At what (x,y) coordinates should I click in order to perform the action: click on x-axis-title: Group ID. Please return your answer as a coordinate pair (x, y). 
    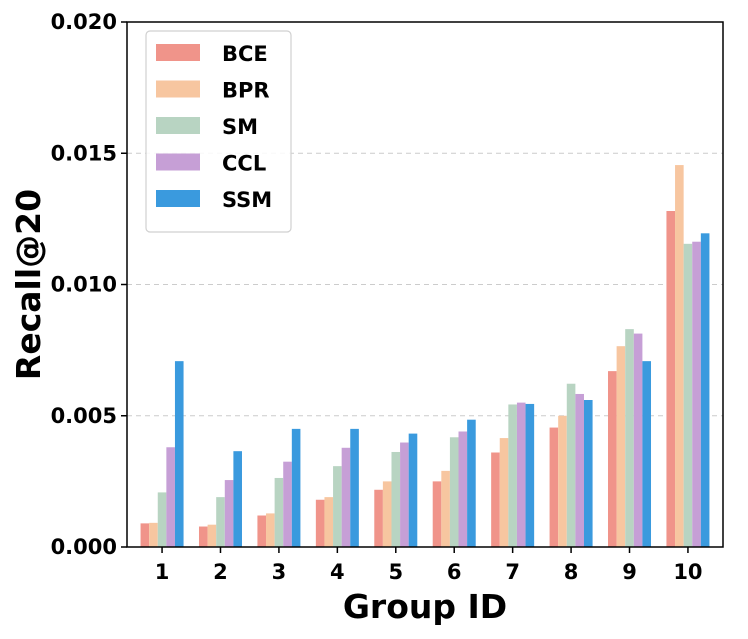
    Looking at the image, I should click on (425, 606).